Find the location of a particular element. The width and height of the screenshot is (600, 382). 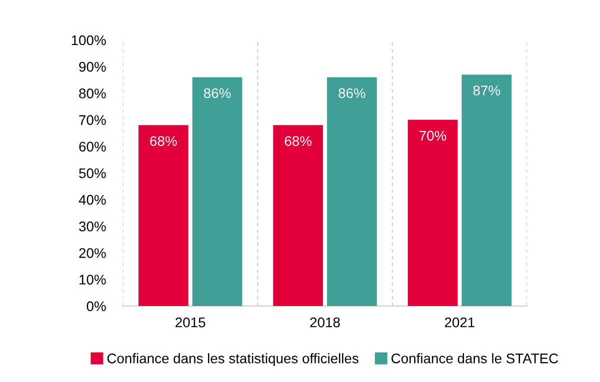

data-label: 70% is located at coordinates (433, 135).